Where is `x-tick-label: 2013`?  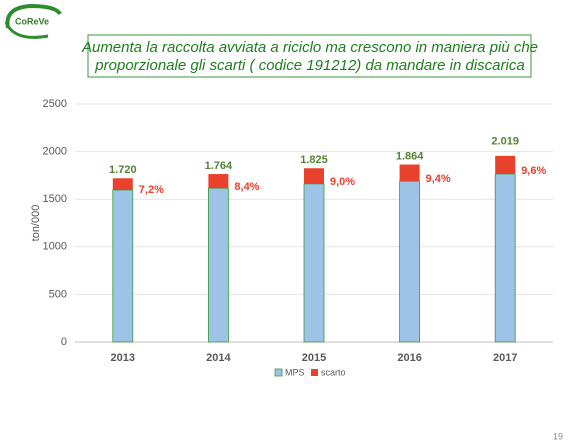 x-tick-label: 2013 is located at coordinates (123, 358).